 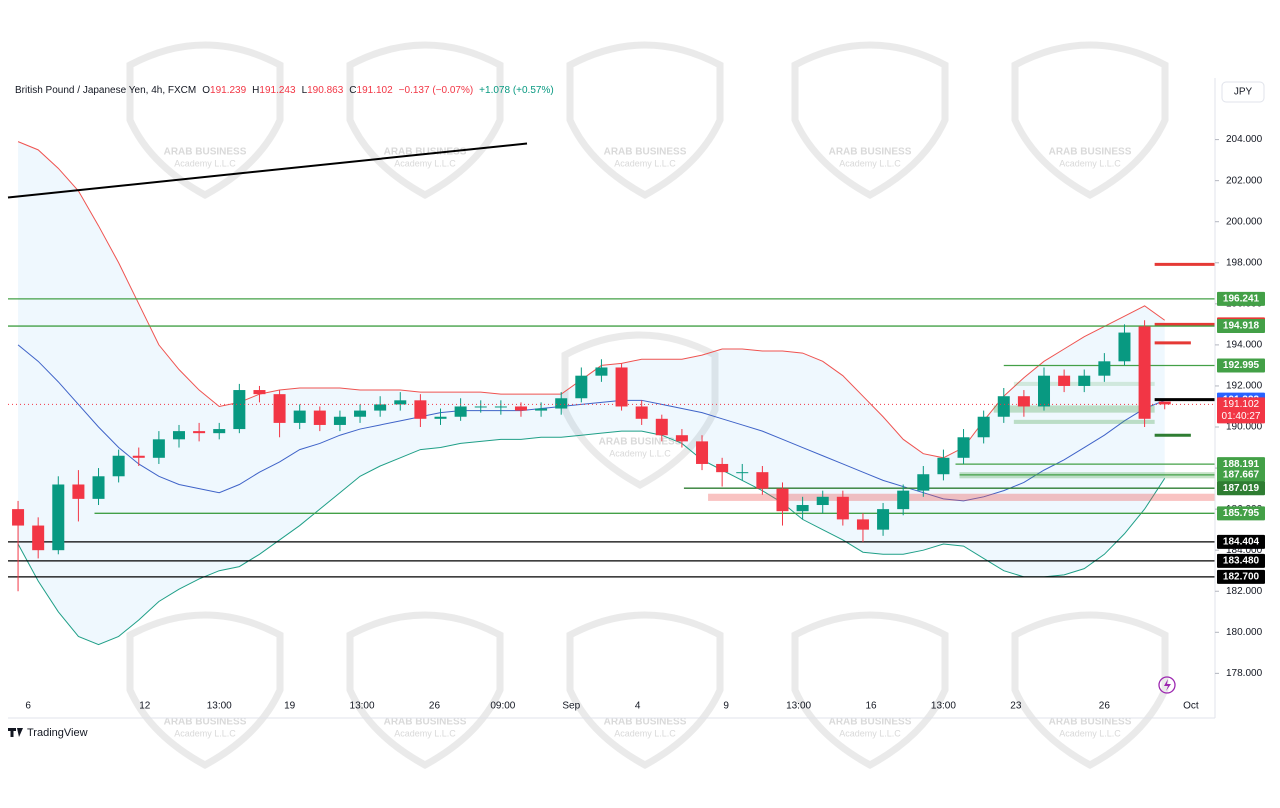 What do you see at coordinates (516, 90) in the screenshot?
I see `change-2: +1.078 (+0.57%)` at bounding box center [516, 90].